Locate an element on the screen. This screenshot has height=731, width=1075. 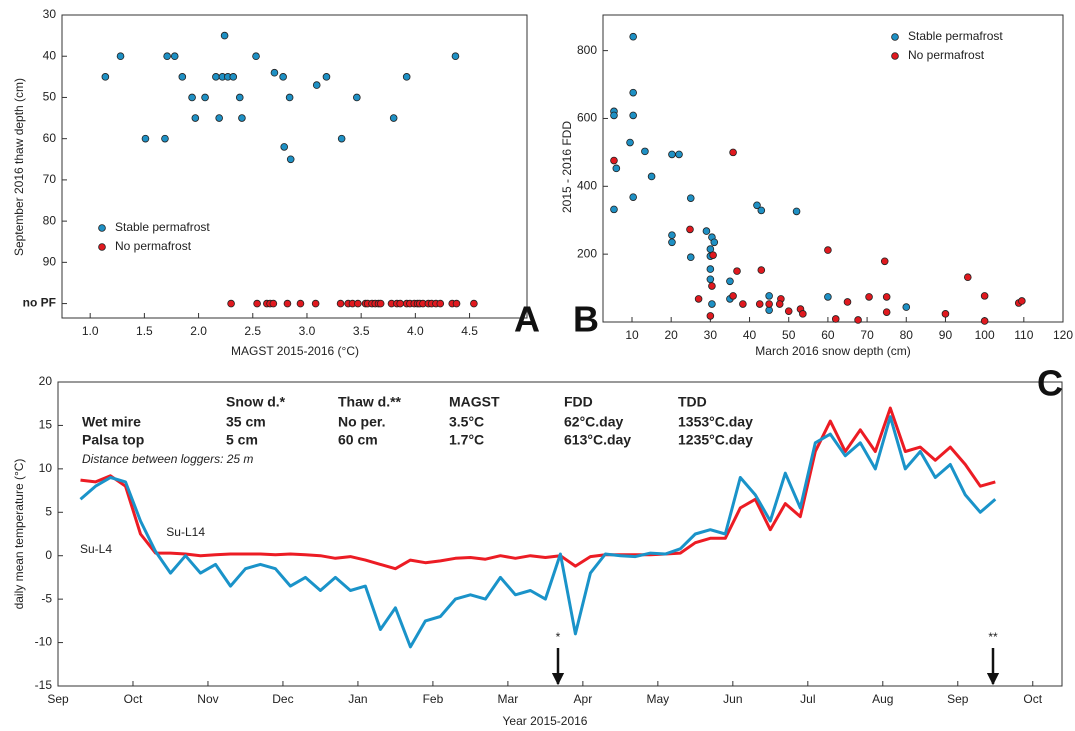
y-tick-label: 70 is located at coordinates (50, 179).